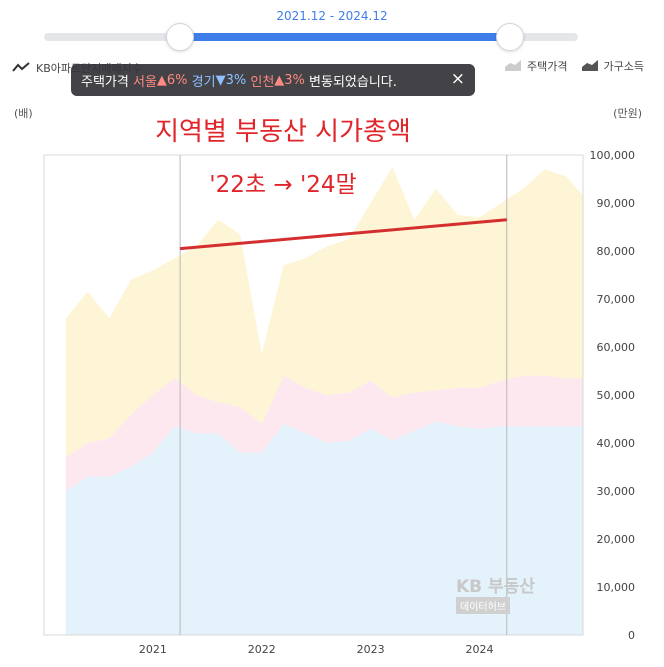  Describe the element at coordinates (616, 395) in the screenshot. I see `y-tick-label: 50,000` at that location.